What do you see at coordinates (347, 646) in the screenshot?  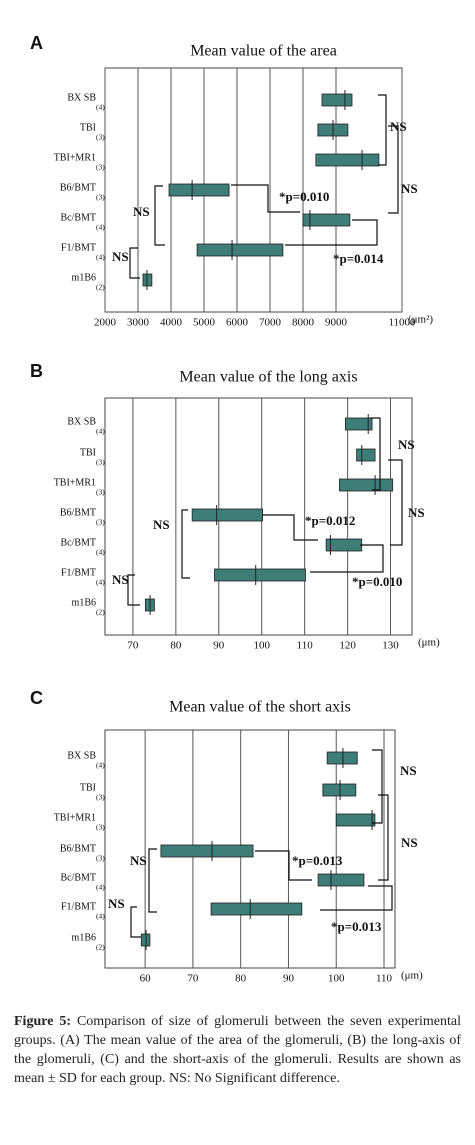 I see `x-tick-label: 120` at bounding box center [347, 646].